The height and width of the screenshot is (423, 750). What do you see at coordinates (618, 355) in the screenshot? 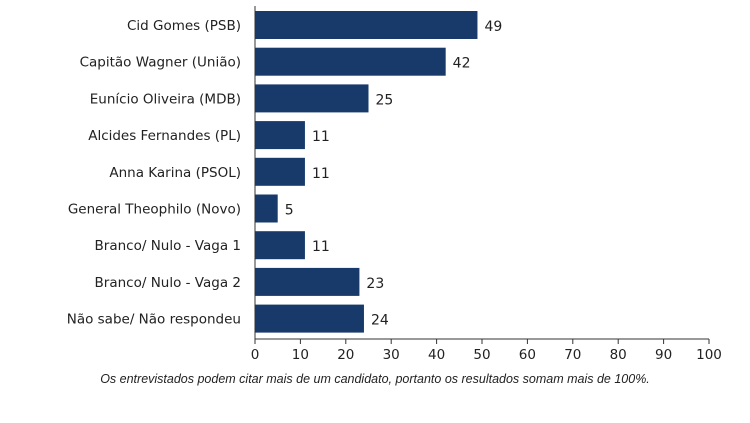
I see `x-tick-label: 80` at bounding box center [618, 355].